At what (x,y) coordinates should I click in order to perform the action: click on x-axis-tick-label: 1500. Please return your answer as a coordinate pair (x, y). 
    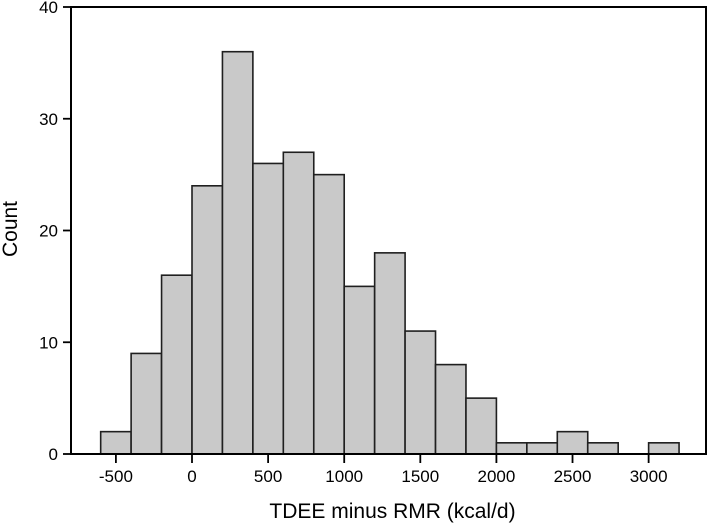
    Looking at the image, I should click on (420, 476).